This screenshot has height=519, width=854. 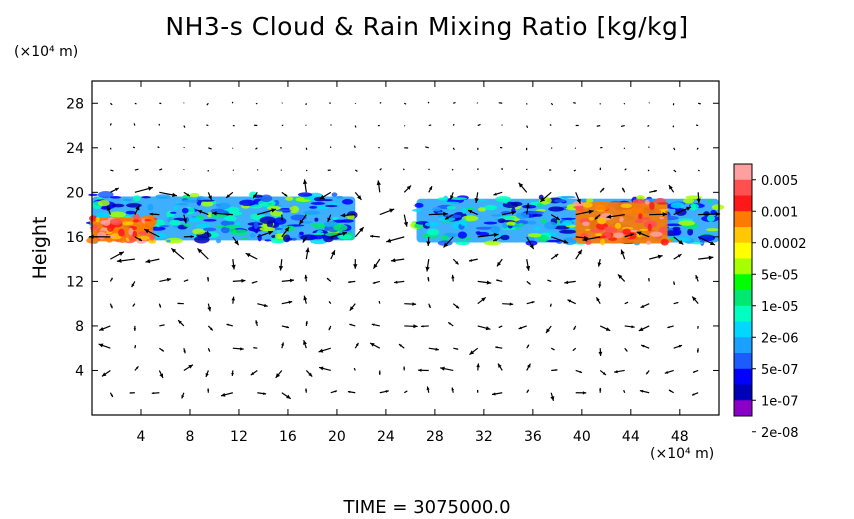 What do you see at coordinates (779, 181) in the screenshot?
I see `colorbar-label: 0.005` at bounding box center [779, 181].